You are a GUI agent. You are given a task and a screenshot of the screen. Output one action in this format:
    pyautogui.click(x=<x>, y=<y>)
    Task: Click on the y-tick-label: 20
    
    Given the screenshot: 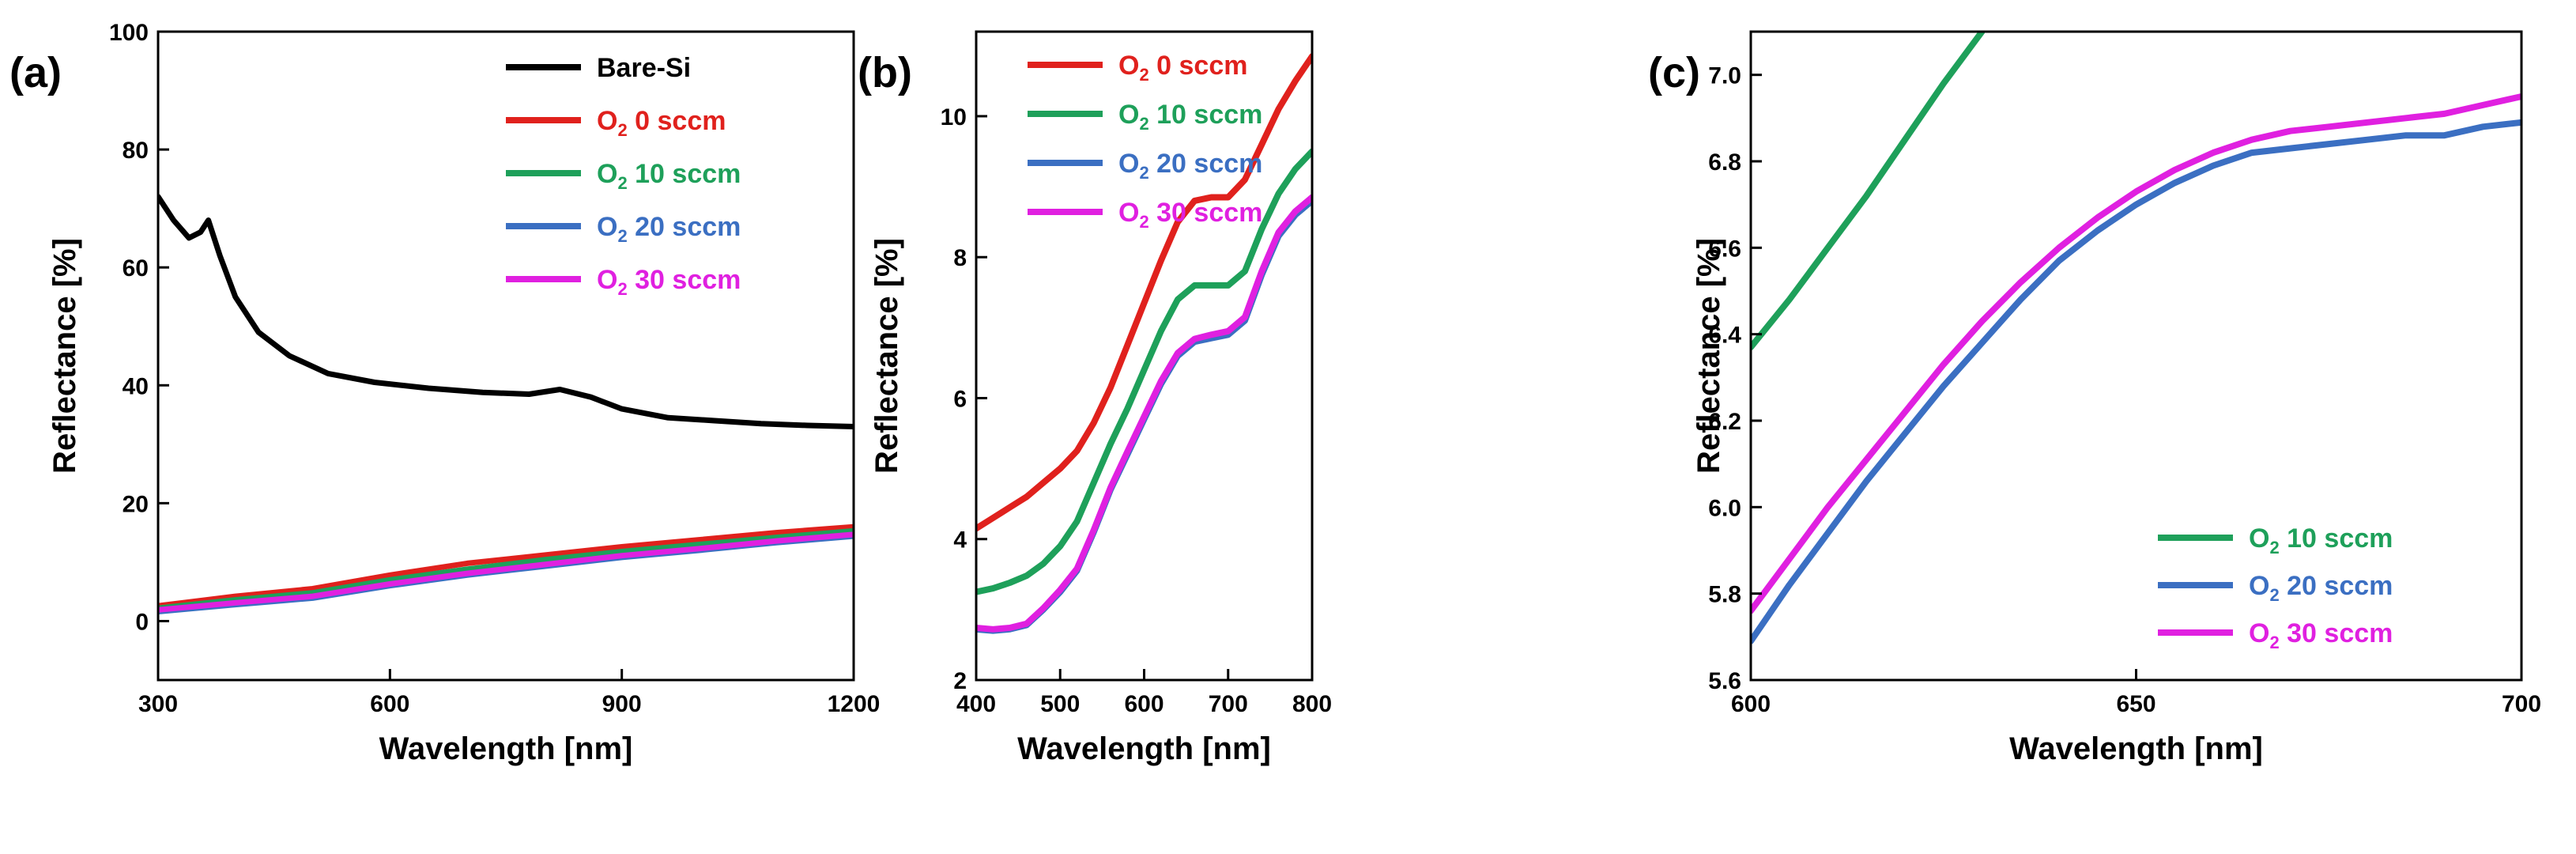 What is the action you would take?
    pyautogui.click(x=136, y=504)
    